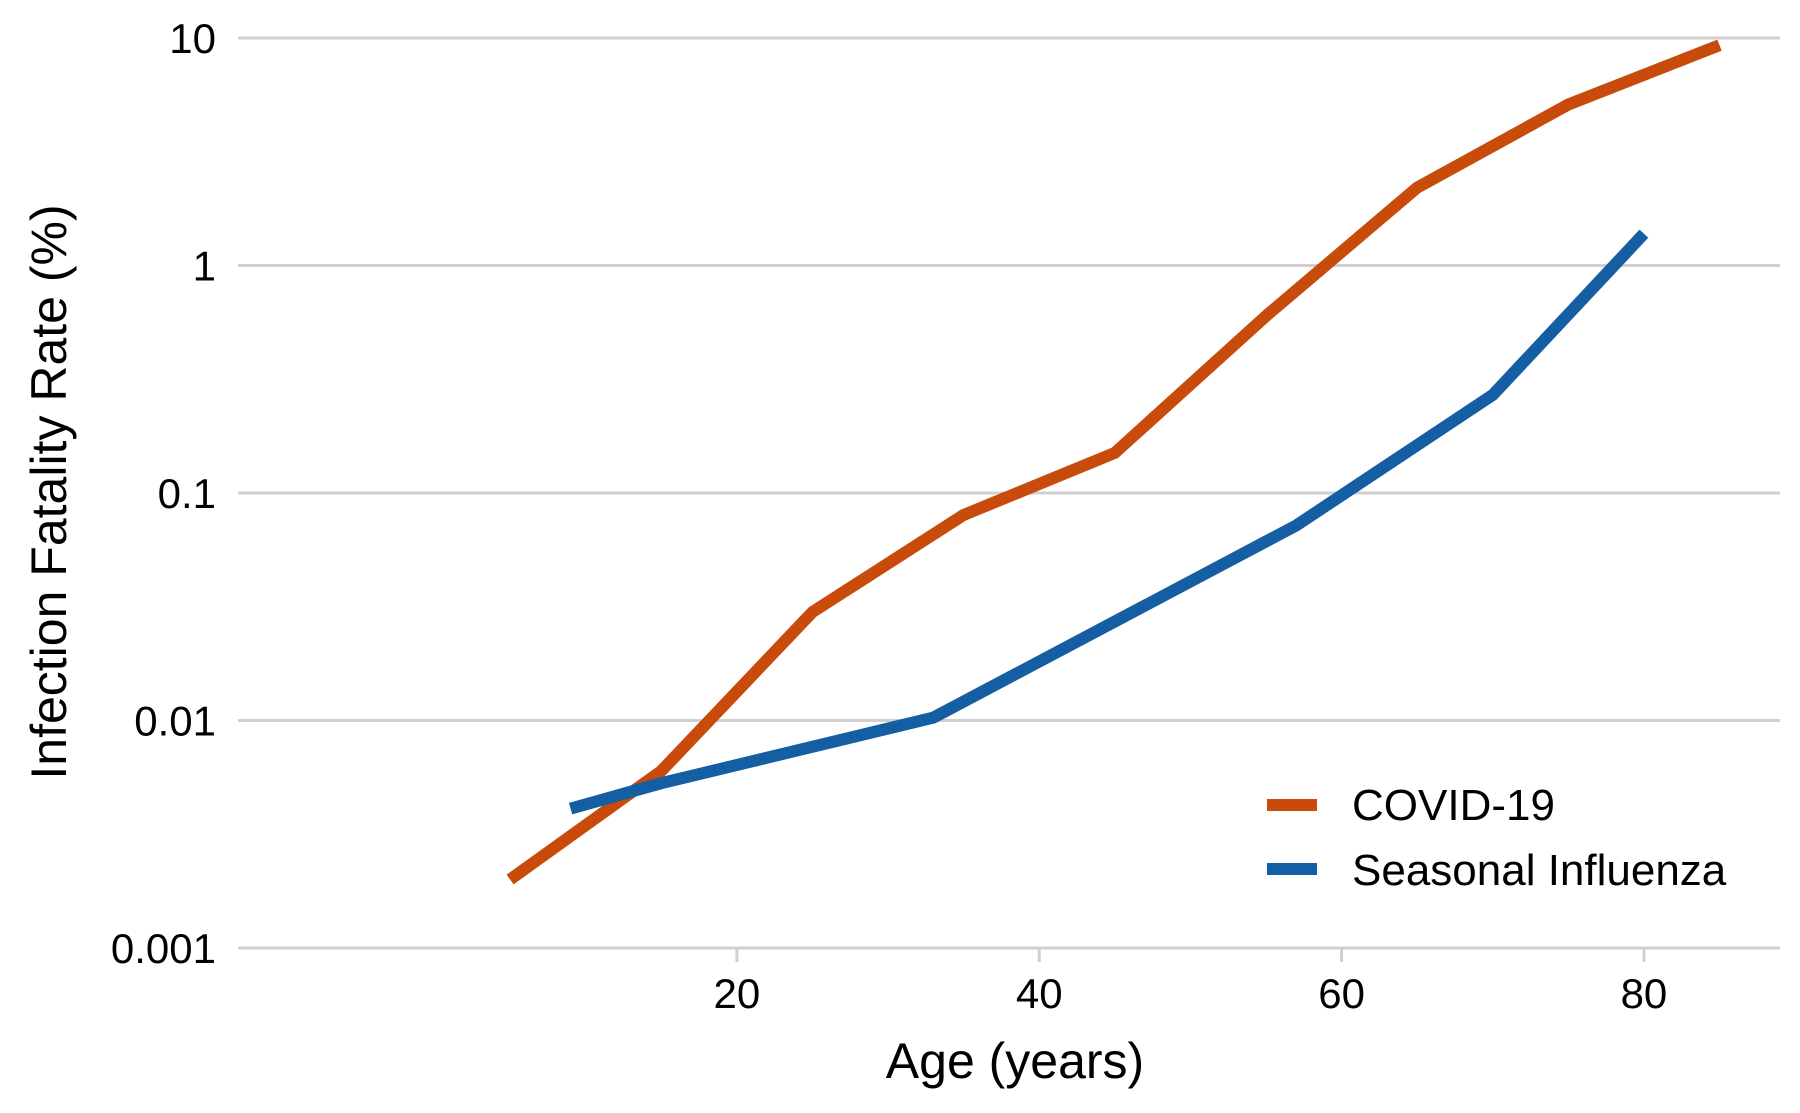 This screenshot has height=1113, width=1800. I want to click on y-tick-label: 1, so click(204, 266).